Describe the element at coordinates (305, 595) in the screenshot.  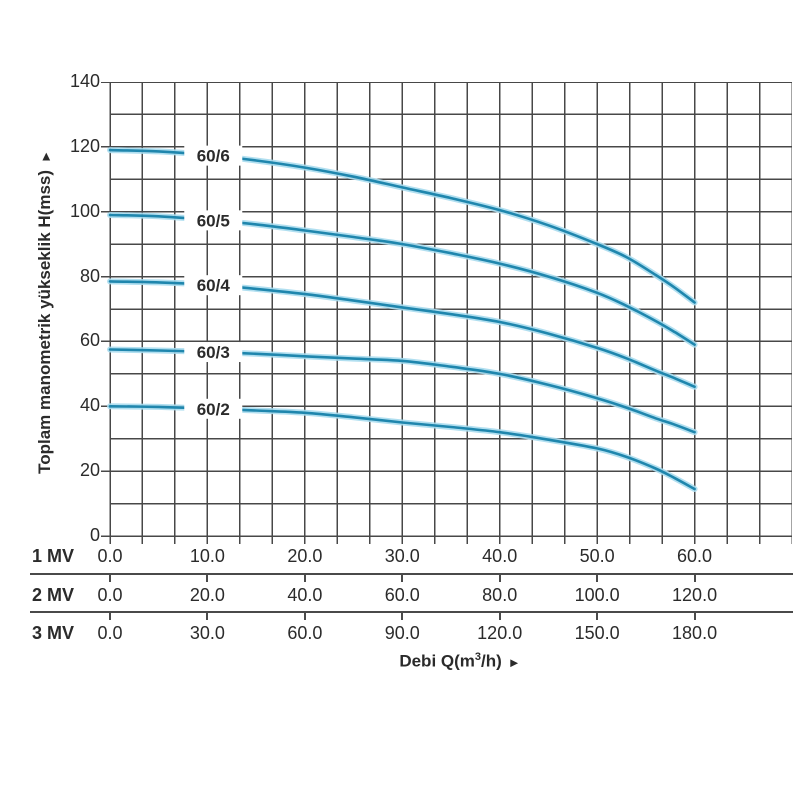
I see `x-tick-2mv-40.0: 40.0` at that location.